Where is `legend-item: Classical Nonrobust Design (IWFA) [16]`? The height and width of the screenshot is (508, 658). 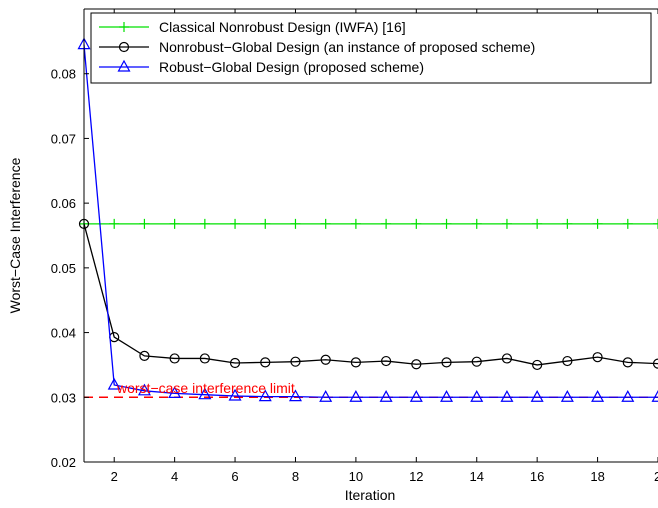 legend-item: Classical Nonrobust Design (IWFA) [16] is located at coordinates (252, 27).